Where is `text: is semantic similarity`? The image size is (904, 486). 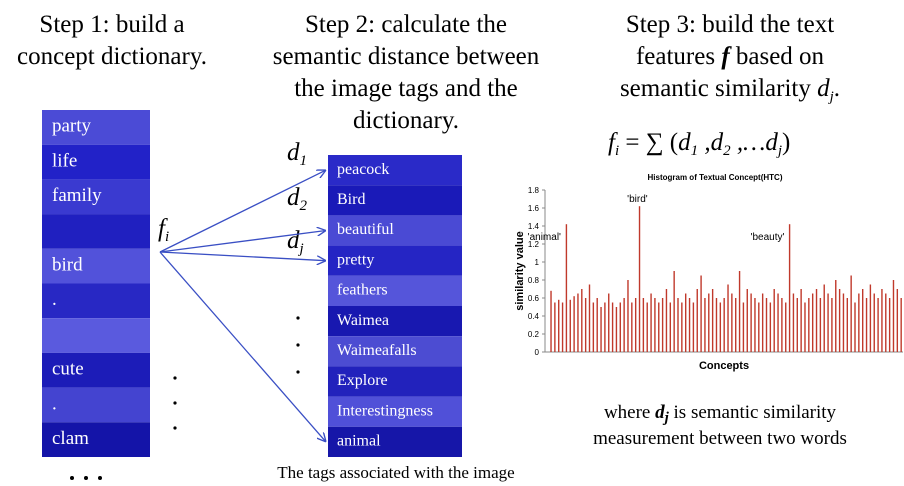
text: is semantic similarity is located at coordinates (753, 412).